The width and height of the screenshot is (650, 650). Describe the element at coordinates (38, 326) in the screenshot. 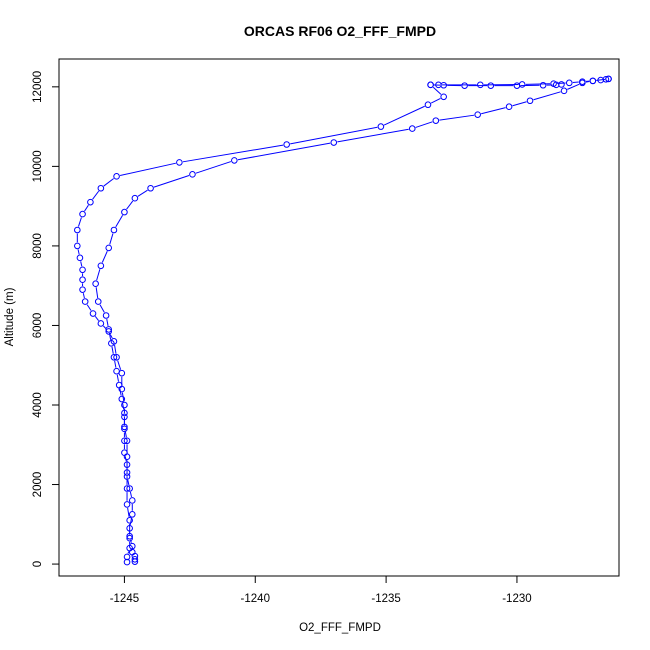

I see `y-tick-label: 6000` at that location.